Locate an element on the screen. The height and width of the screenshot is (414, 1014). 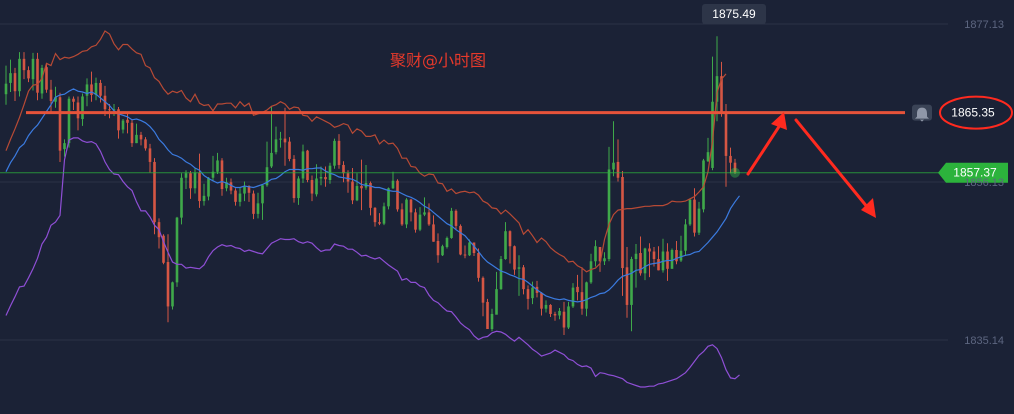
y-tick-label: 1877.13 is located at coordinates (984, 25).